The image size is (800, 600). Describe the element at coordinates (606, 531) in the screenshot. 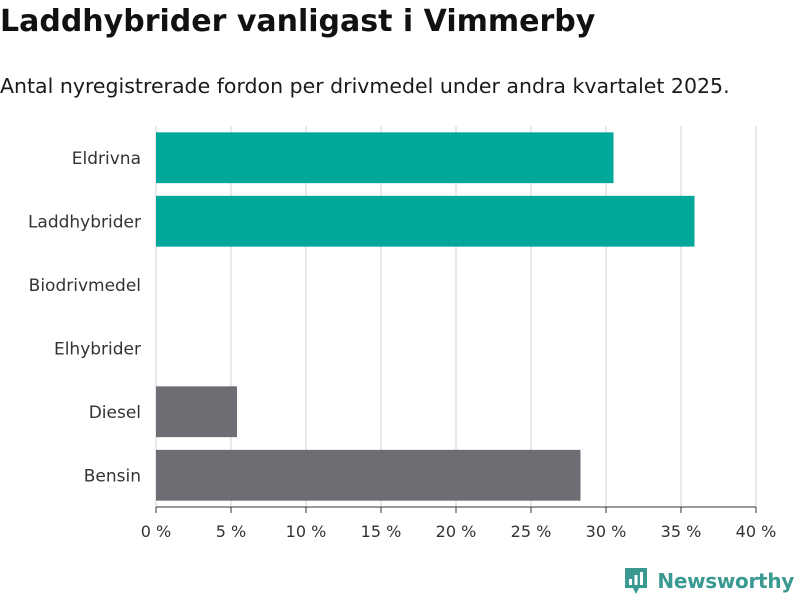

I see `x-tick-label: 30 %` at that location.